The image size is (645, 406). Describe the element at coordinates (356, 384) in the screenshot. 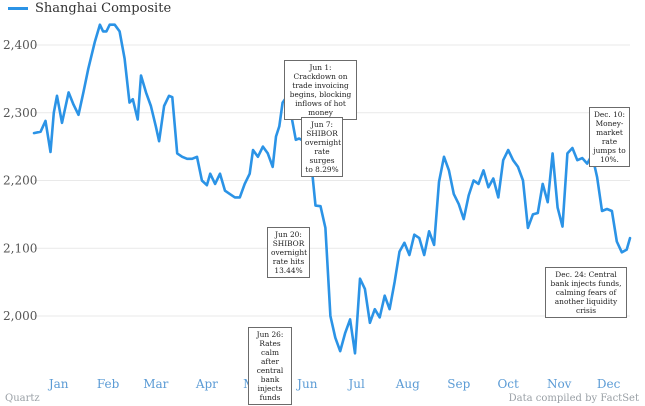

I see `x-tick-label-jul: Jul` at that location.